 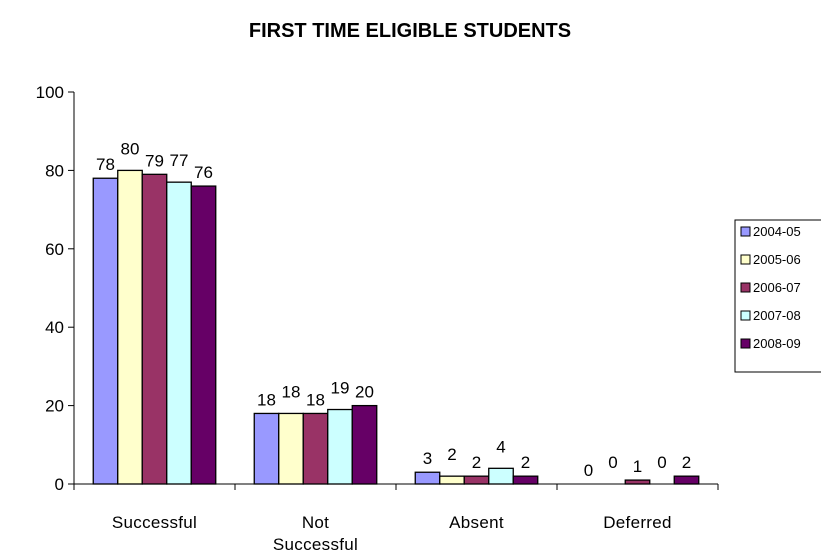 What do you see at coordinates (54, 249) in the screenshot?
I see `y-tick-label: 60` at bounding box center [54, 249].